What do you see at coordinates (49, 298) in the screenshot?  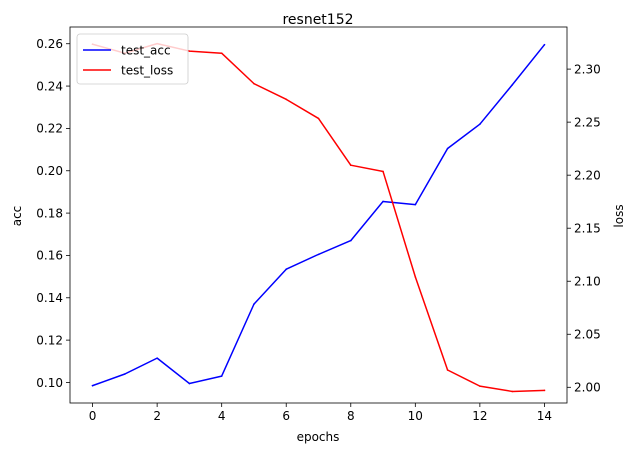 I see `y-left-tick-label: 0.14` at bounding box center [49, 298].